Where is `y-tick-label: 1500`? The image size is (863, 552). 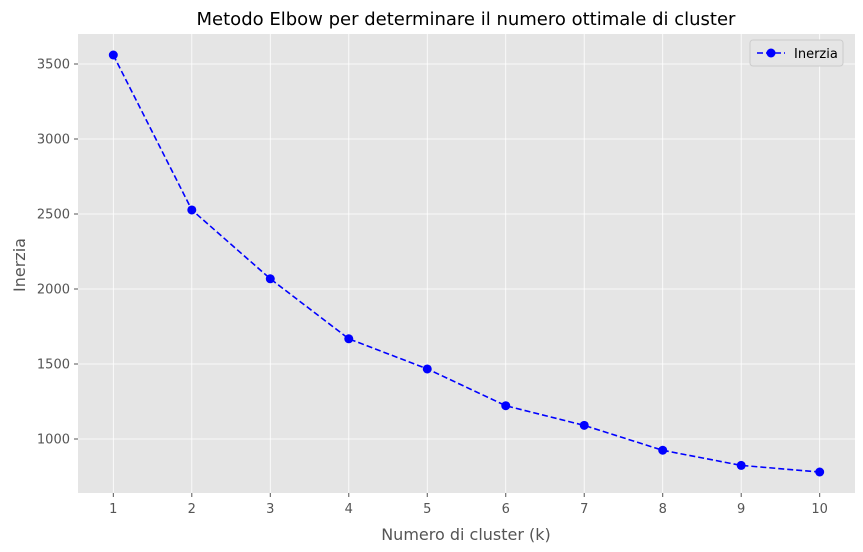 y-tick-label: 1500 is located at coordinates (53, 365).